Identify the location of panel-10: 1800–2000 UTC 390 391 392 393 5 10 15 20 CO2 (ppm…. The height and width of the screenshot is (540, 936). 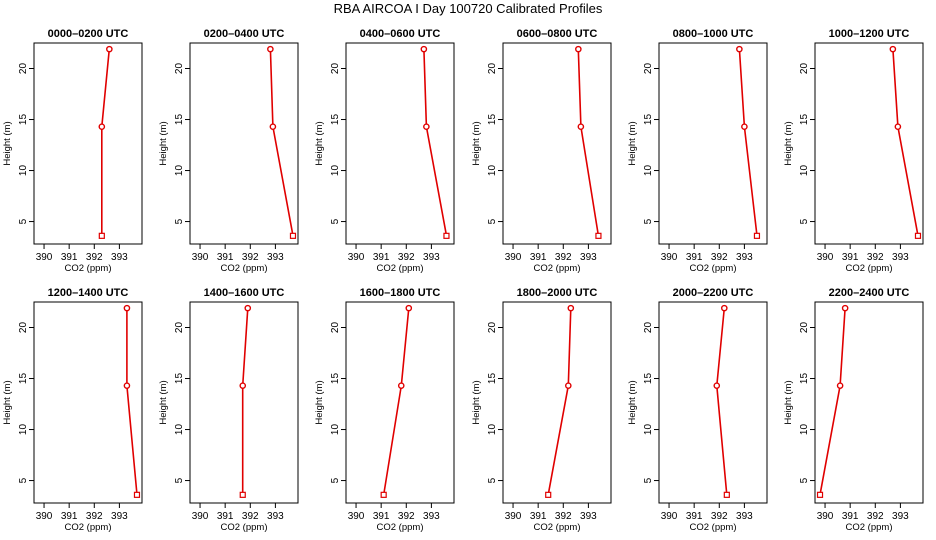
(541, 410).